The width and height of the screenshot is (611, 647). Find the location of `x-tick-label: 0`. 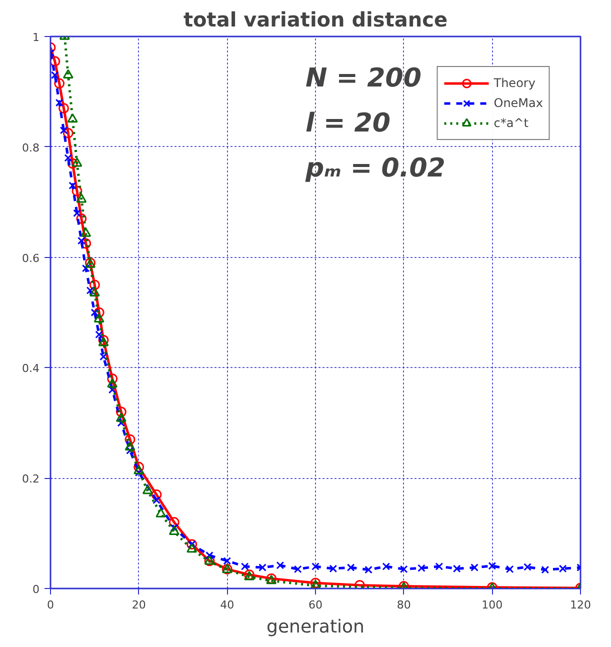

x-tick-label: 0 is located at coordinates (50, 605).